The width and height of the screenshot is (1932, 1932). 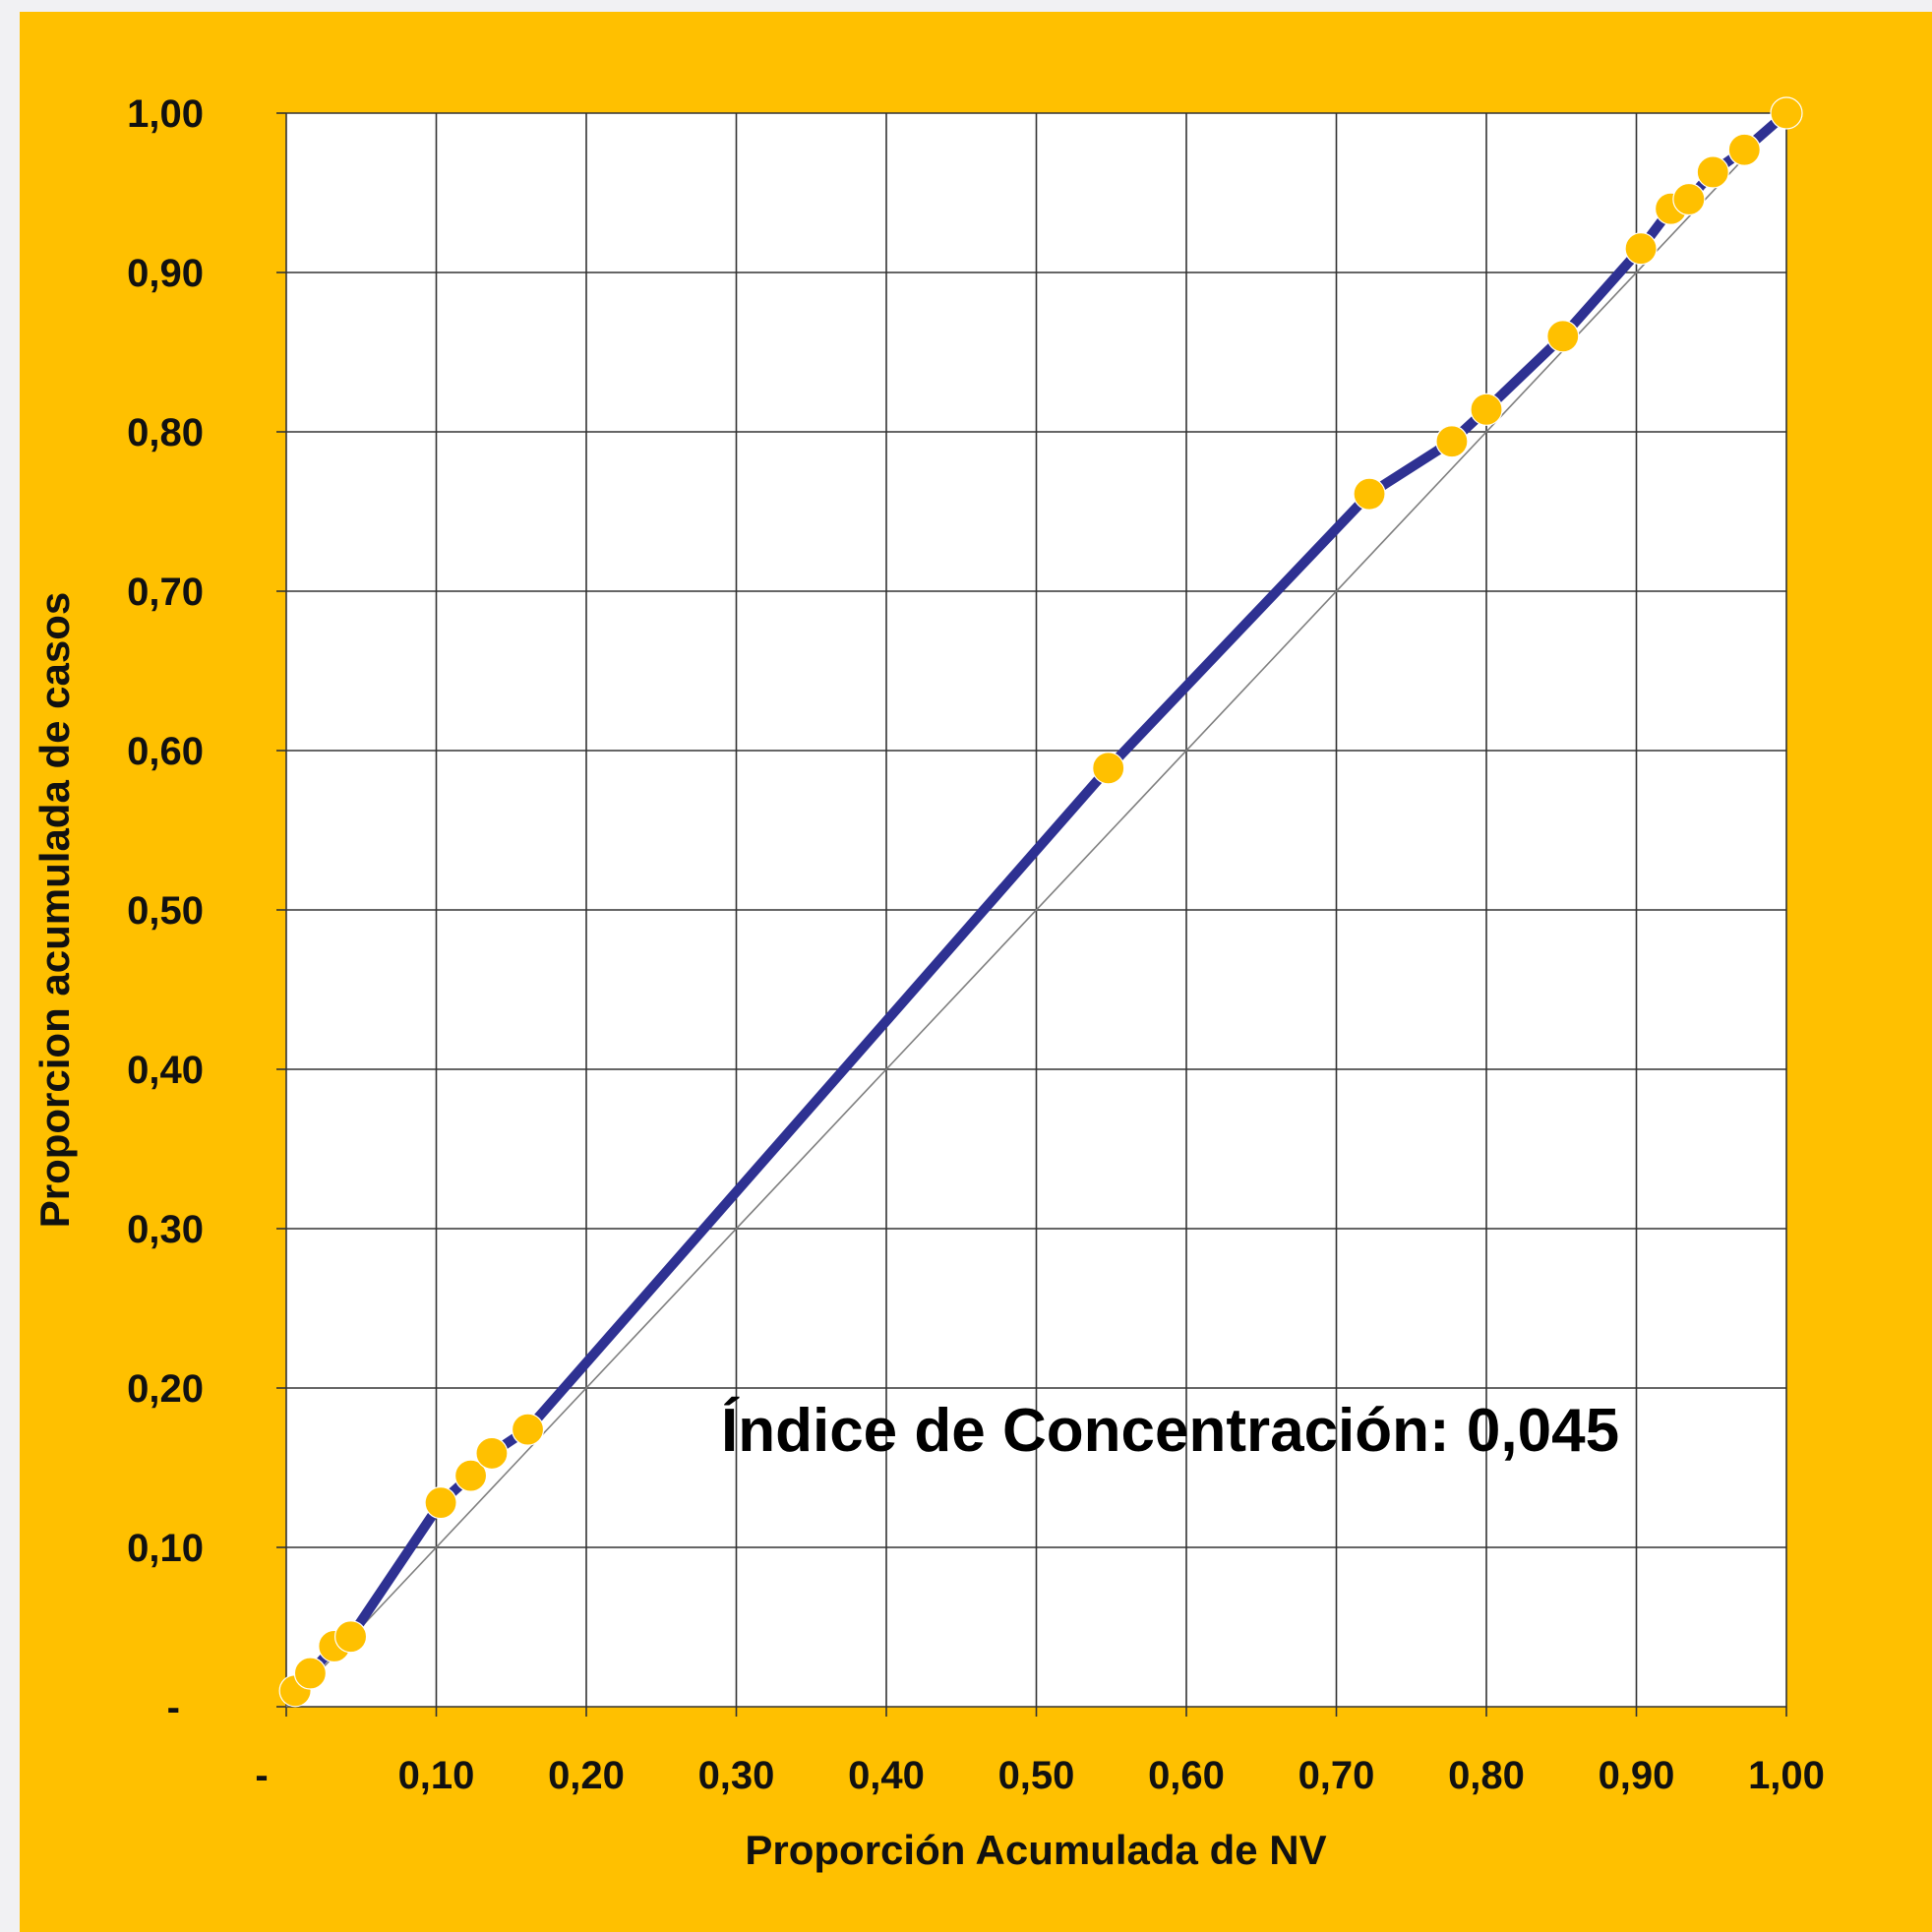 I want to click on y-tick-label-7: 0,70, so click(x=165, y=593).